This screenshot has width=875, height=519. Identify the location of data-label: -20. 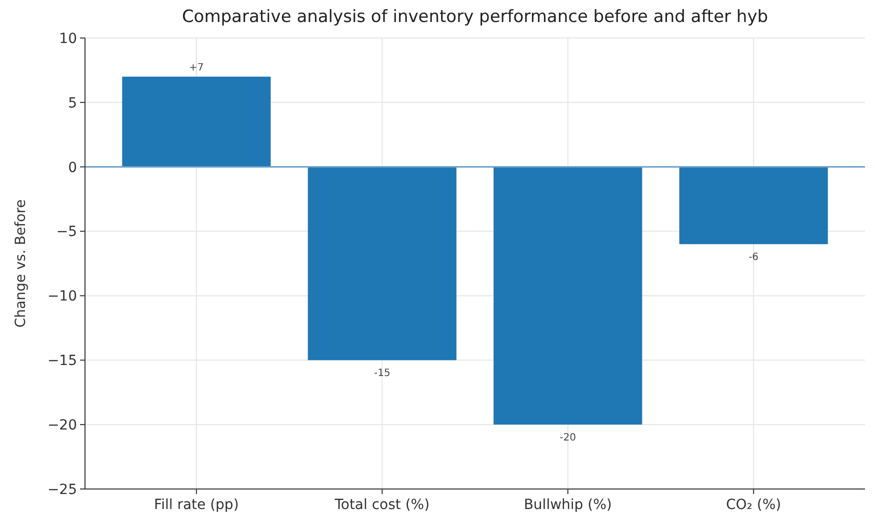
(568, 438).